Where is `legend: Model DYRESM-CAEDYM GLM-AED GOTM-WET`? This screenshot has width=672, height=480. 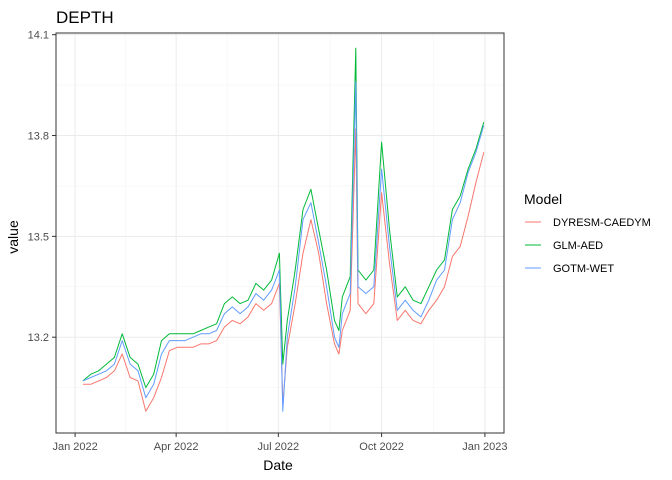
legend: Model DYRESM-CAEDYM GLM-AED GOTM-WET is located at coordinates (587, 233).